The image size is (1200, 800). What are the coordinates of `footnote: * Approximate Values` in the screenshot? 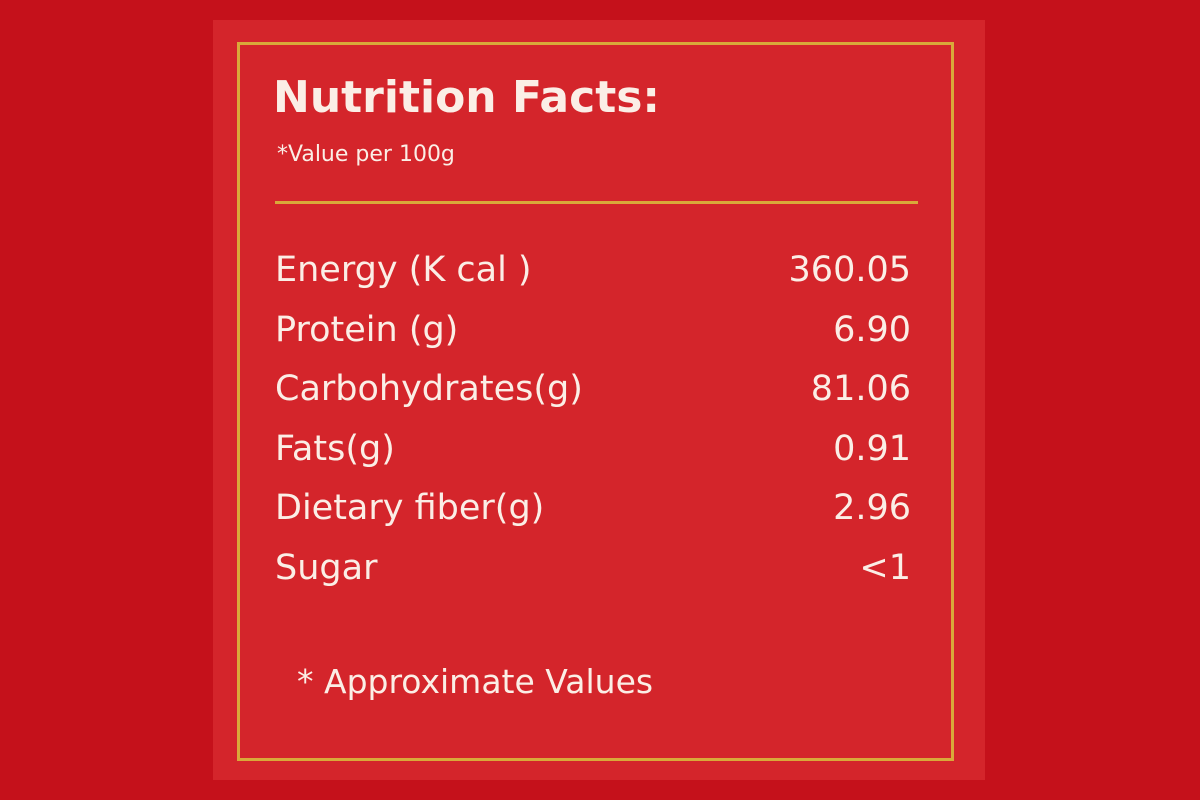 It's located at (475, 681).